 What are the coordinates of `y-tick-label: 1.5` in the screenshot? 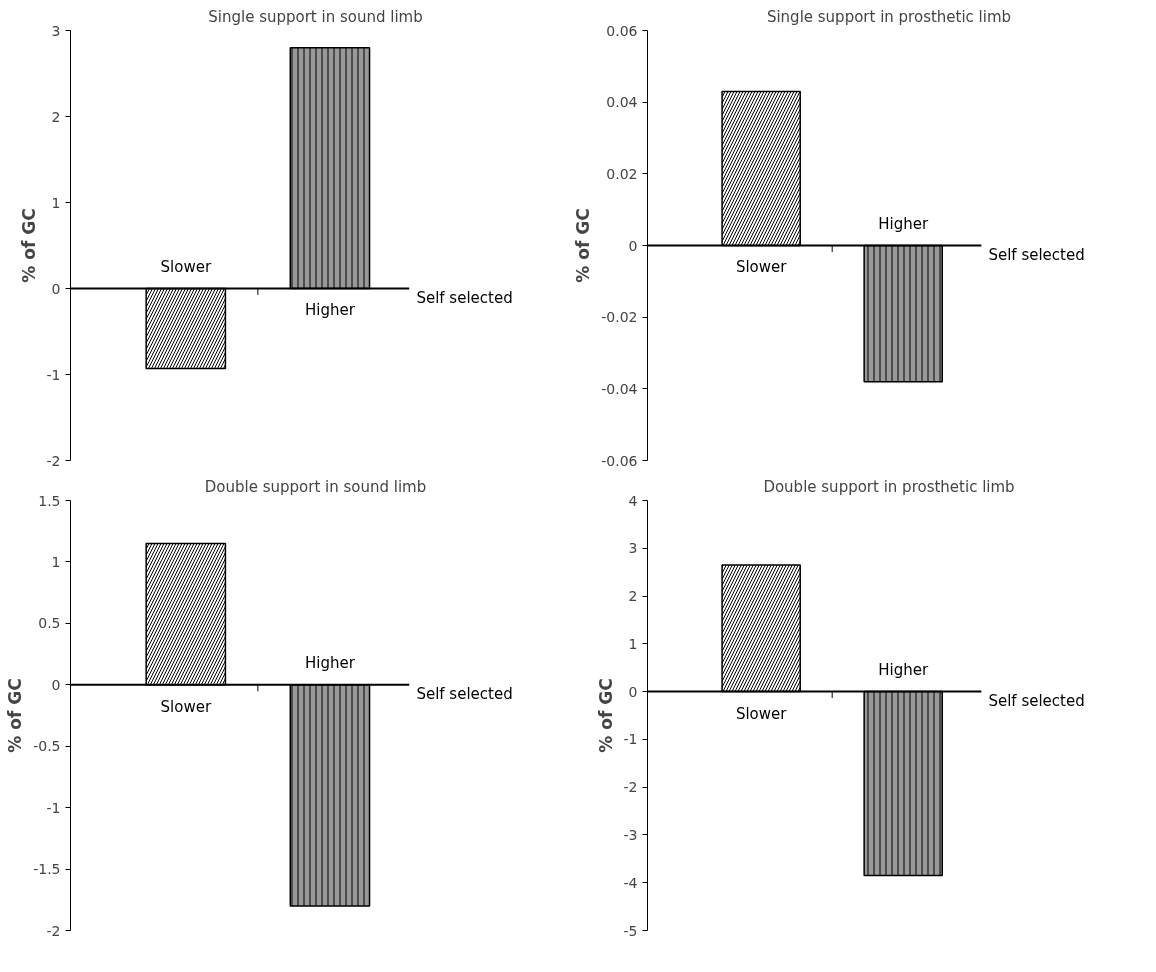 It's located at (49, 500).